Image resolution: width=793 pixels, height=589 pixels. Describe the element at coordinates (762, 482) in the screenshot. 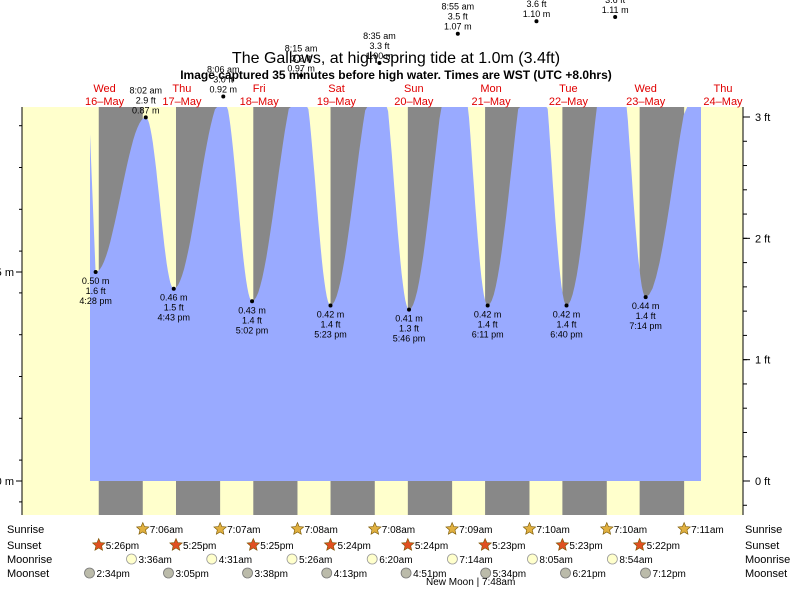

I see `right-tick-label: 0 ft` at that location.